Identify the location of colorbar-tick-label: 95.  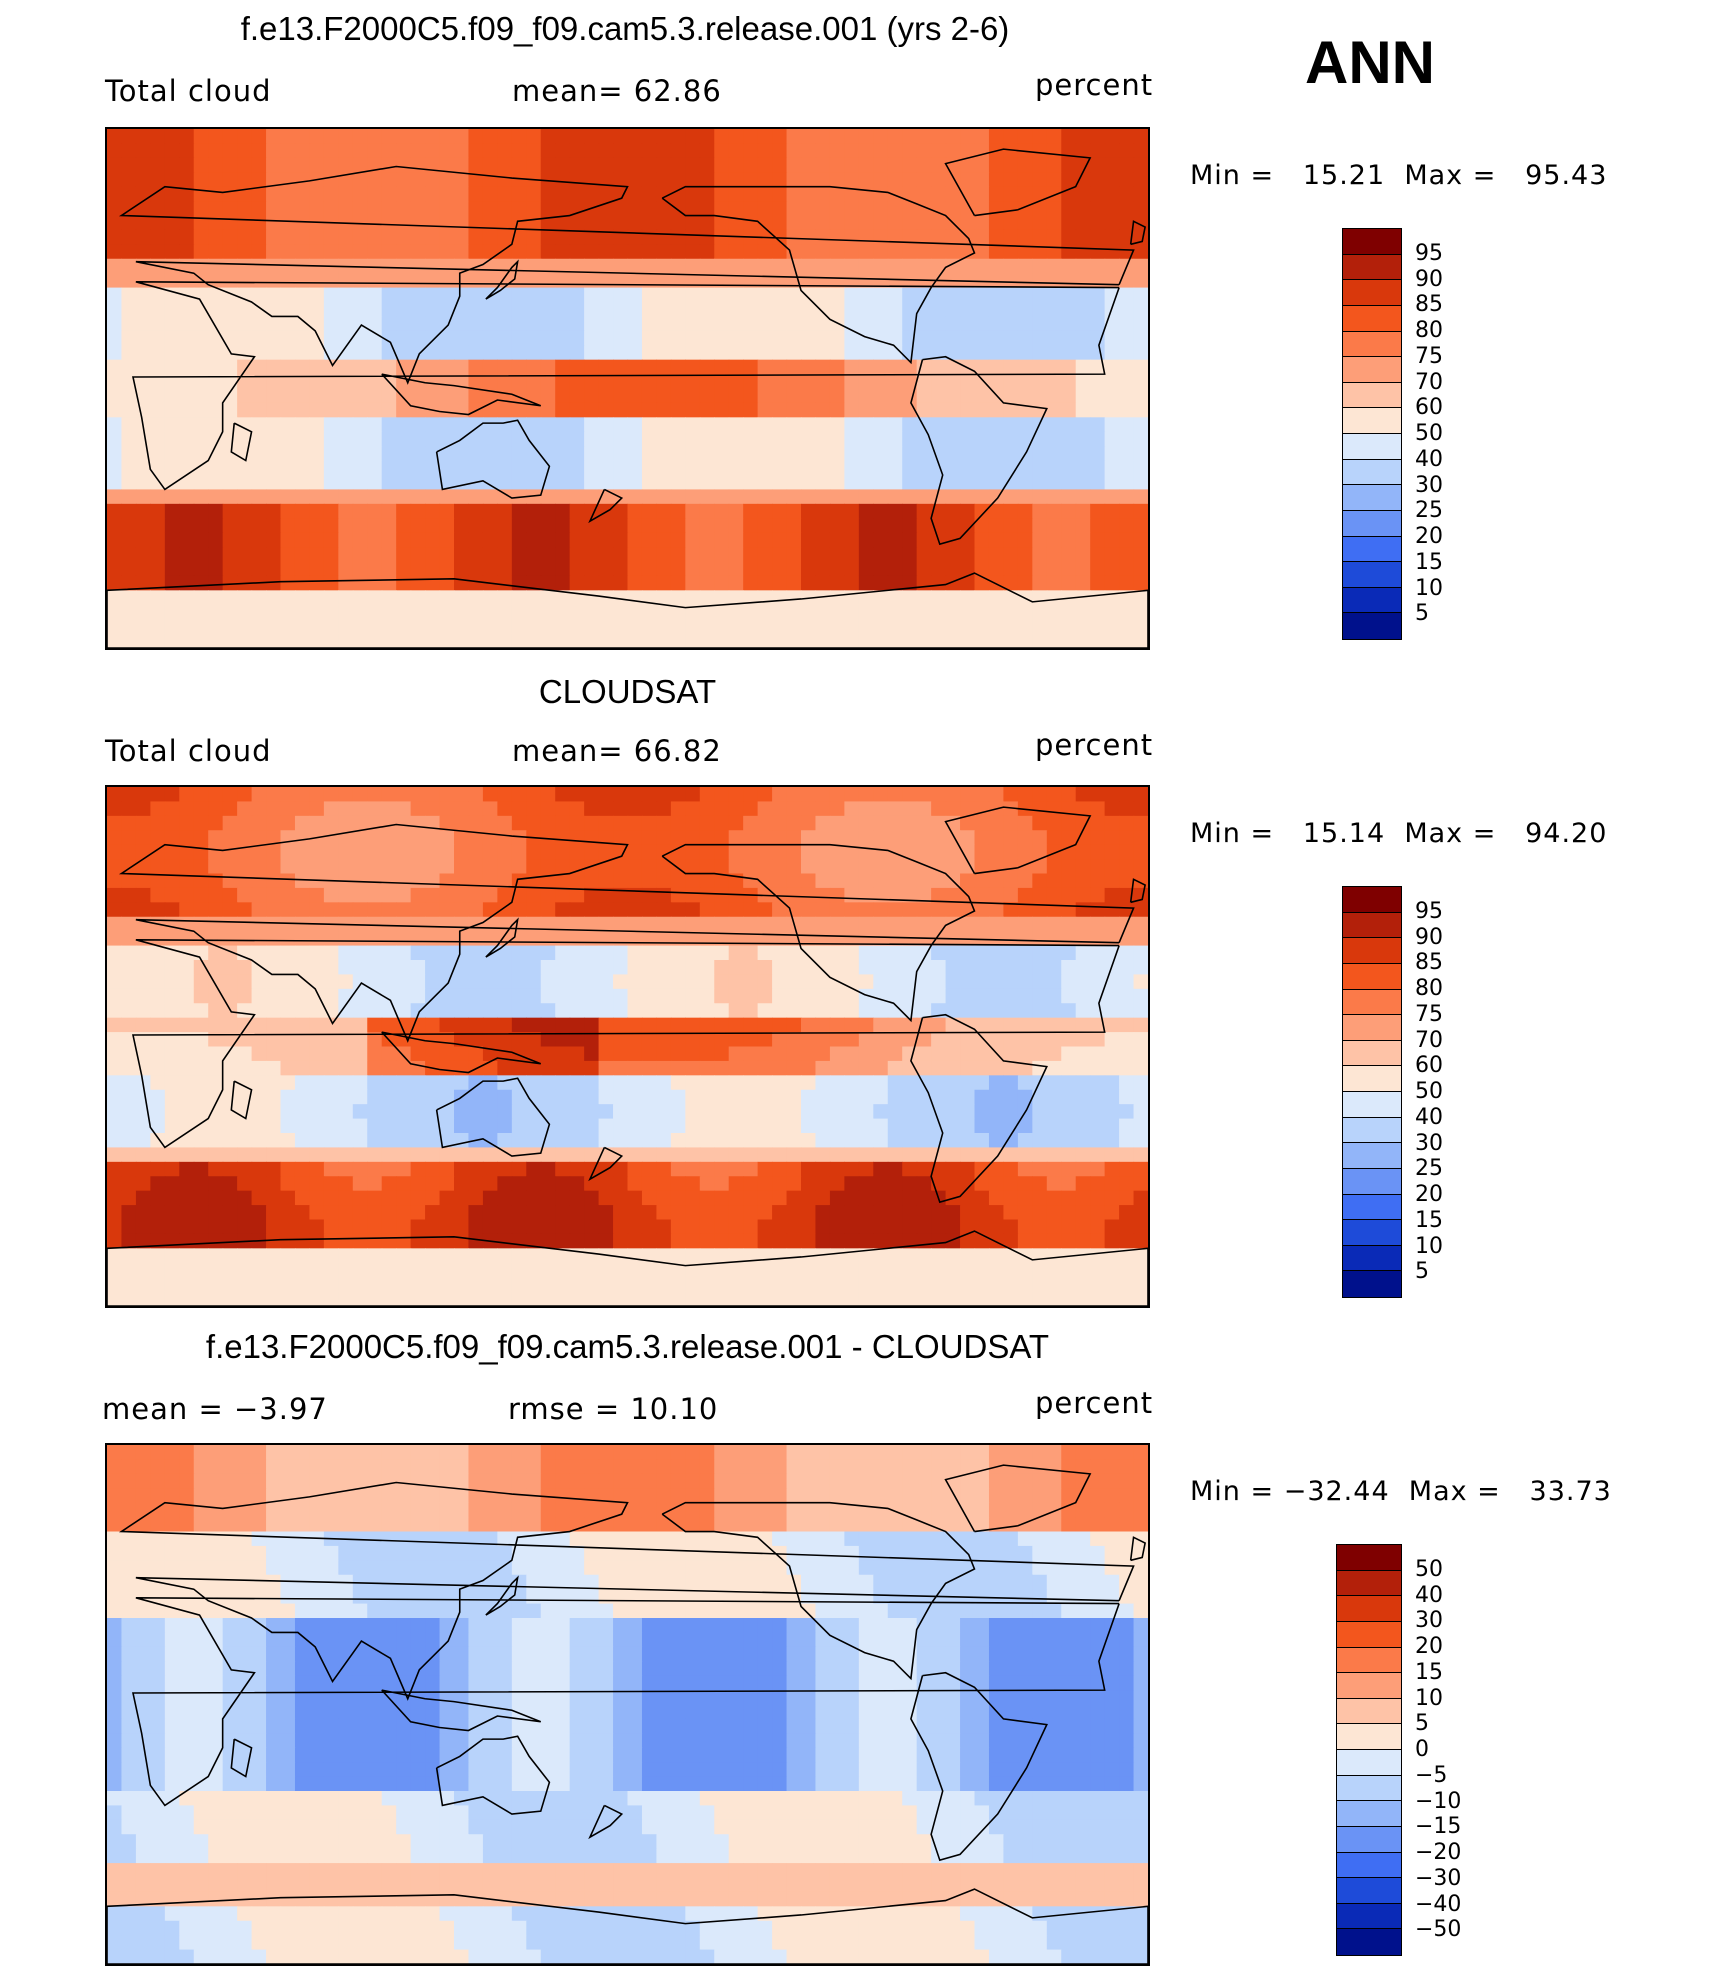
(1429, 253).